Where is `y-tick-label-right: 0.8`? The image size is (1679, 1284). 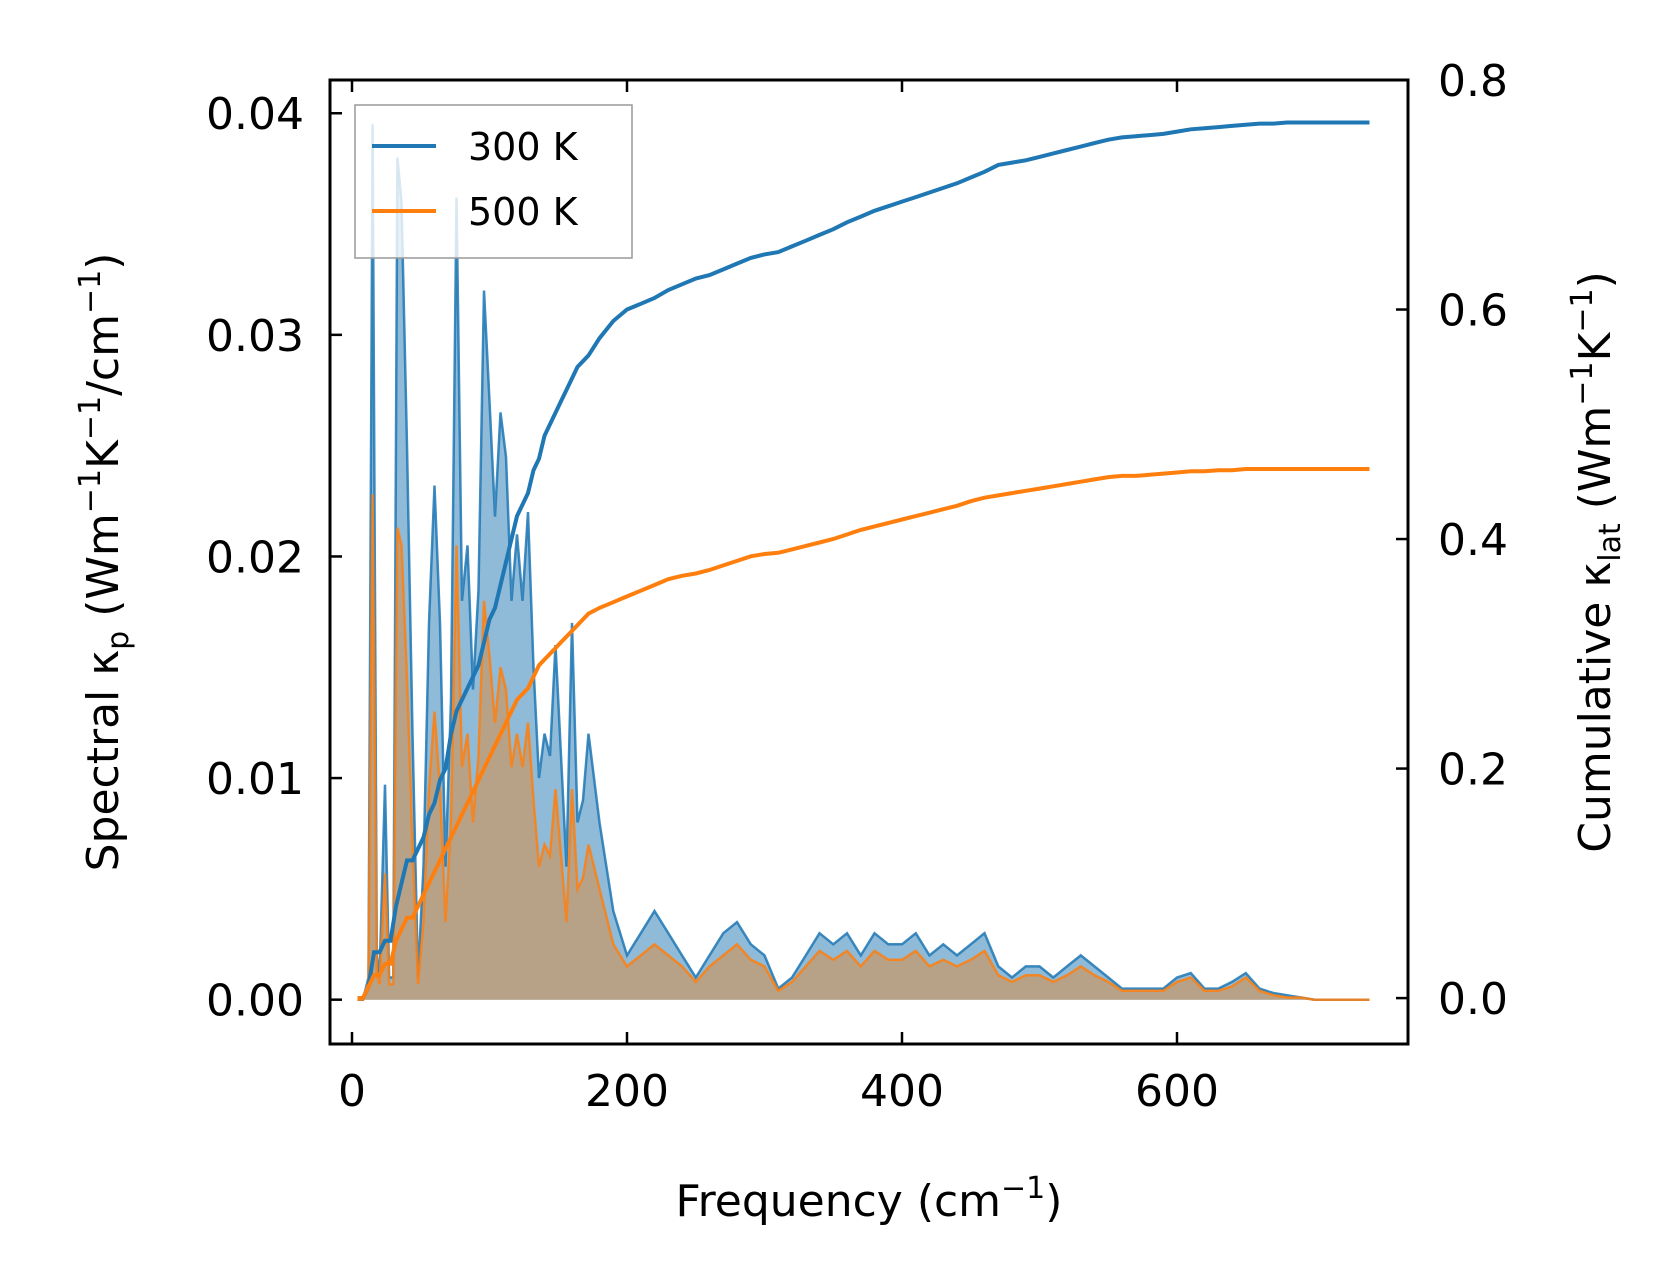
y-tick-label-right: 0.8 is located at coordinates (1473, 81).